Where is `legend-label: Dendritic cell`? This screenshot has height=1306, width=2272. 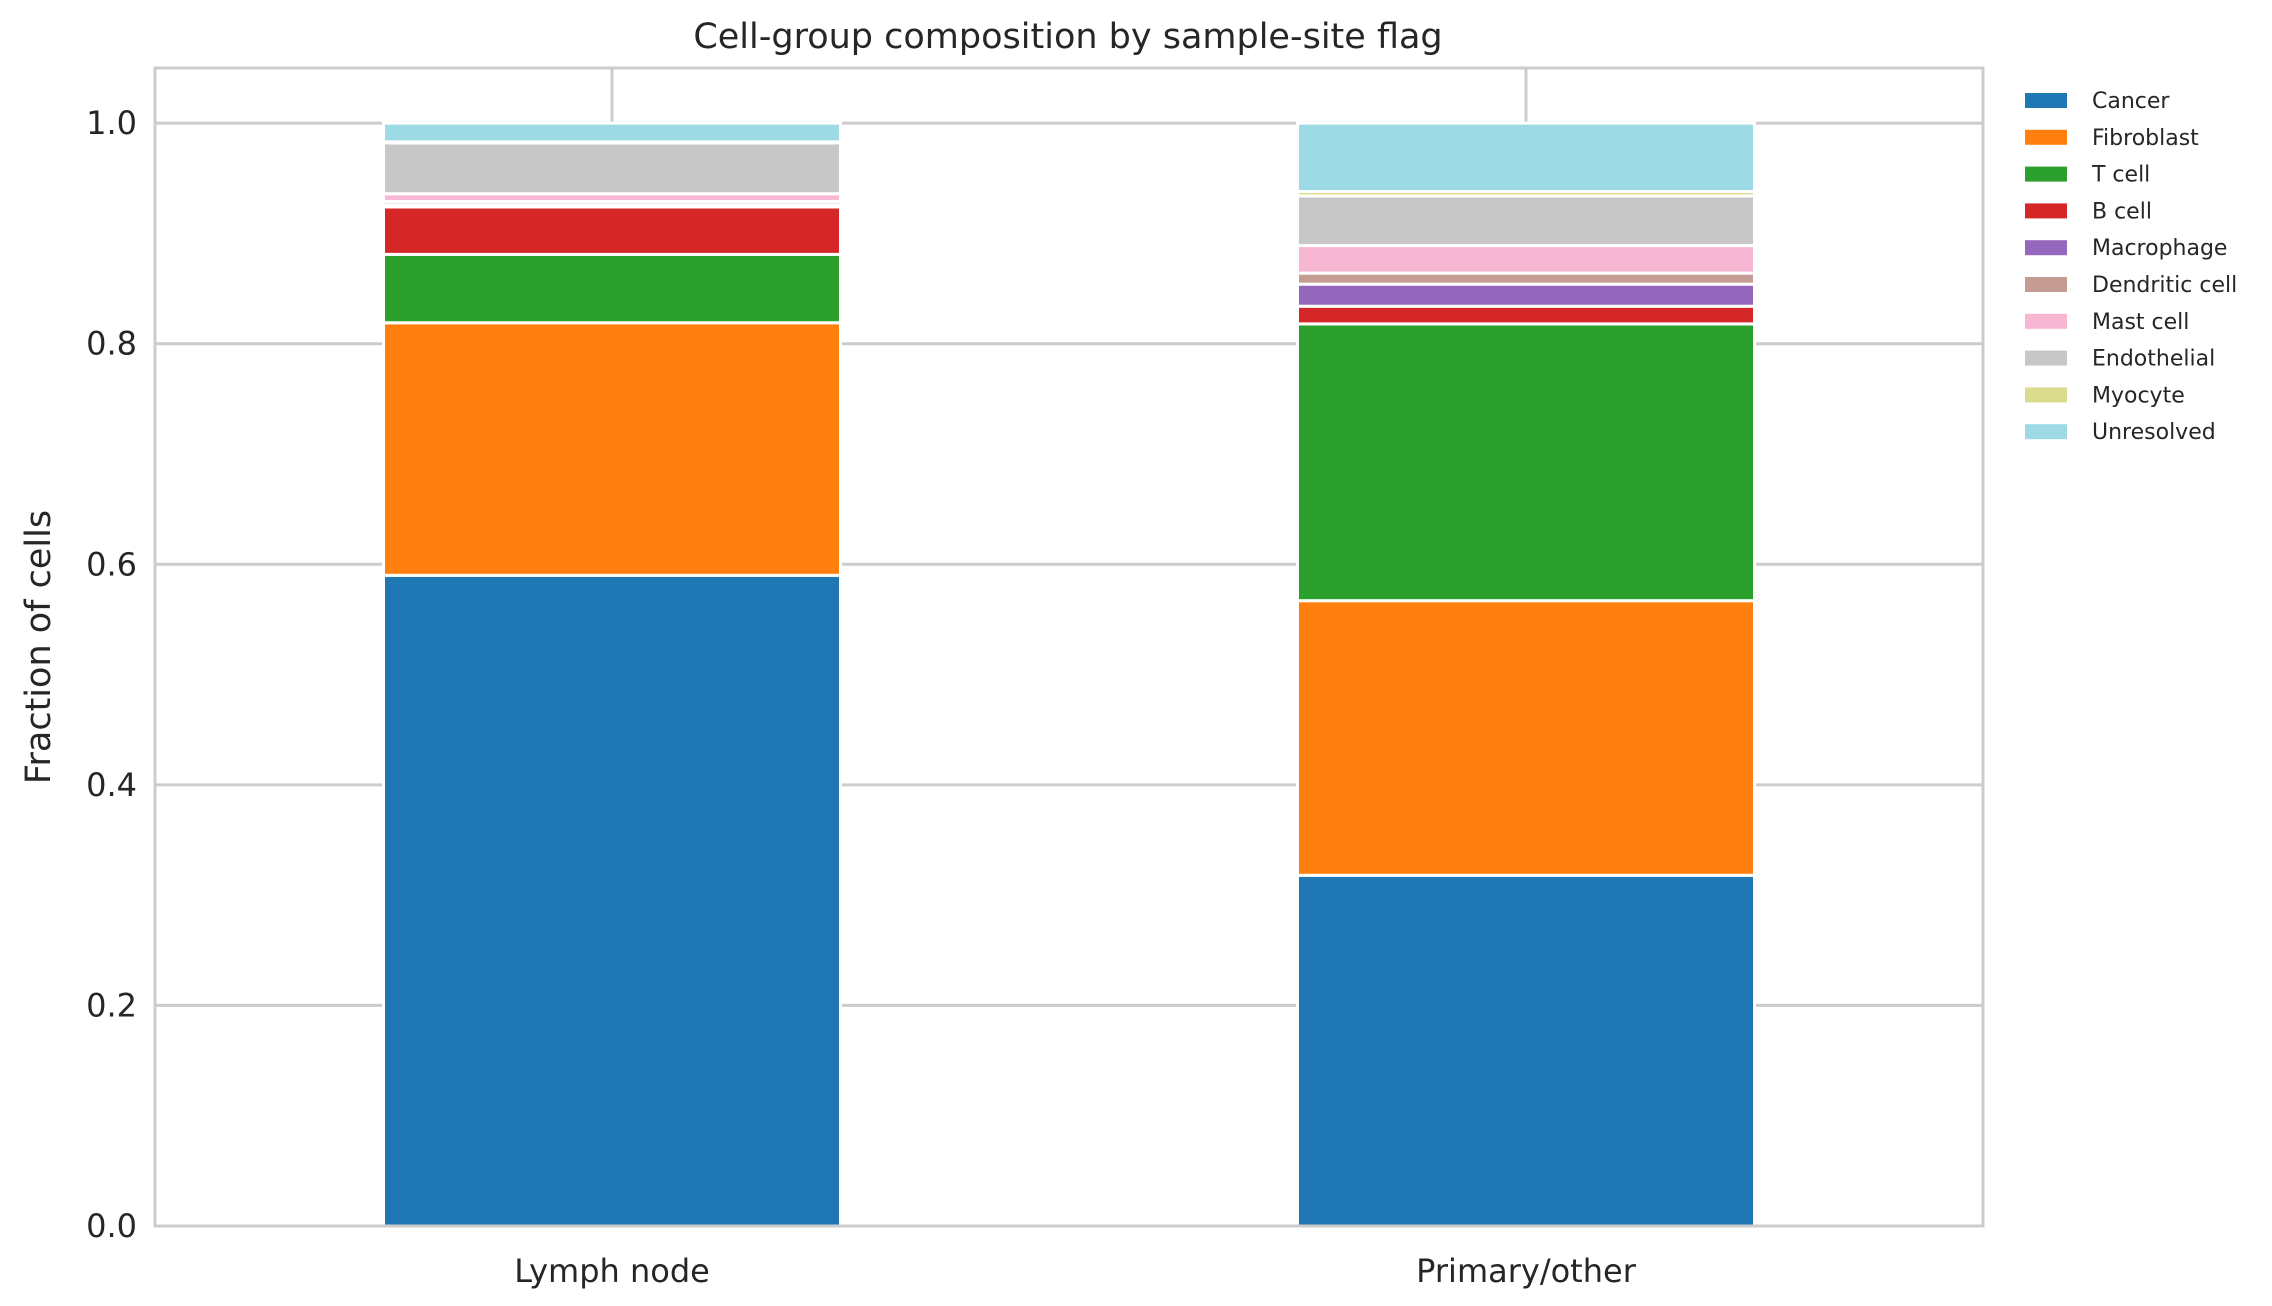
legend-label: Dendritic cell is located at coordinates (2164, 285).